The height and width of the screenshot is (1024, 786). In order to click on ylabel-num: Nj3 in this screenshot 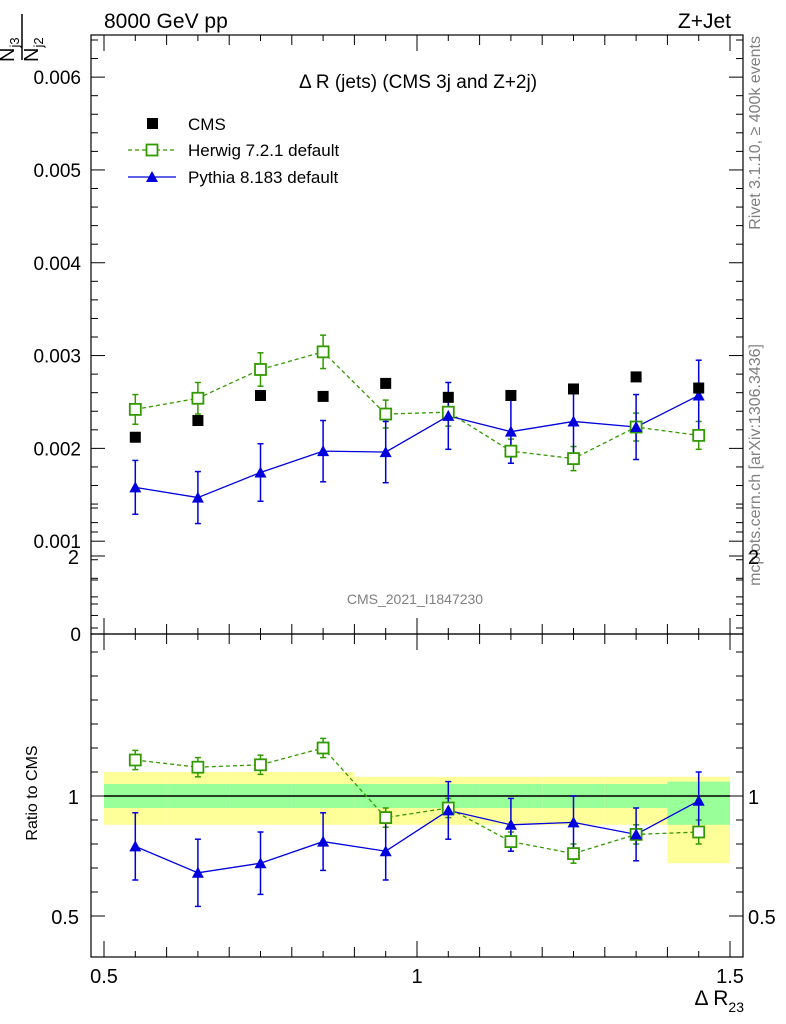, I will do `click(11, 49)`.